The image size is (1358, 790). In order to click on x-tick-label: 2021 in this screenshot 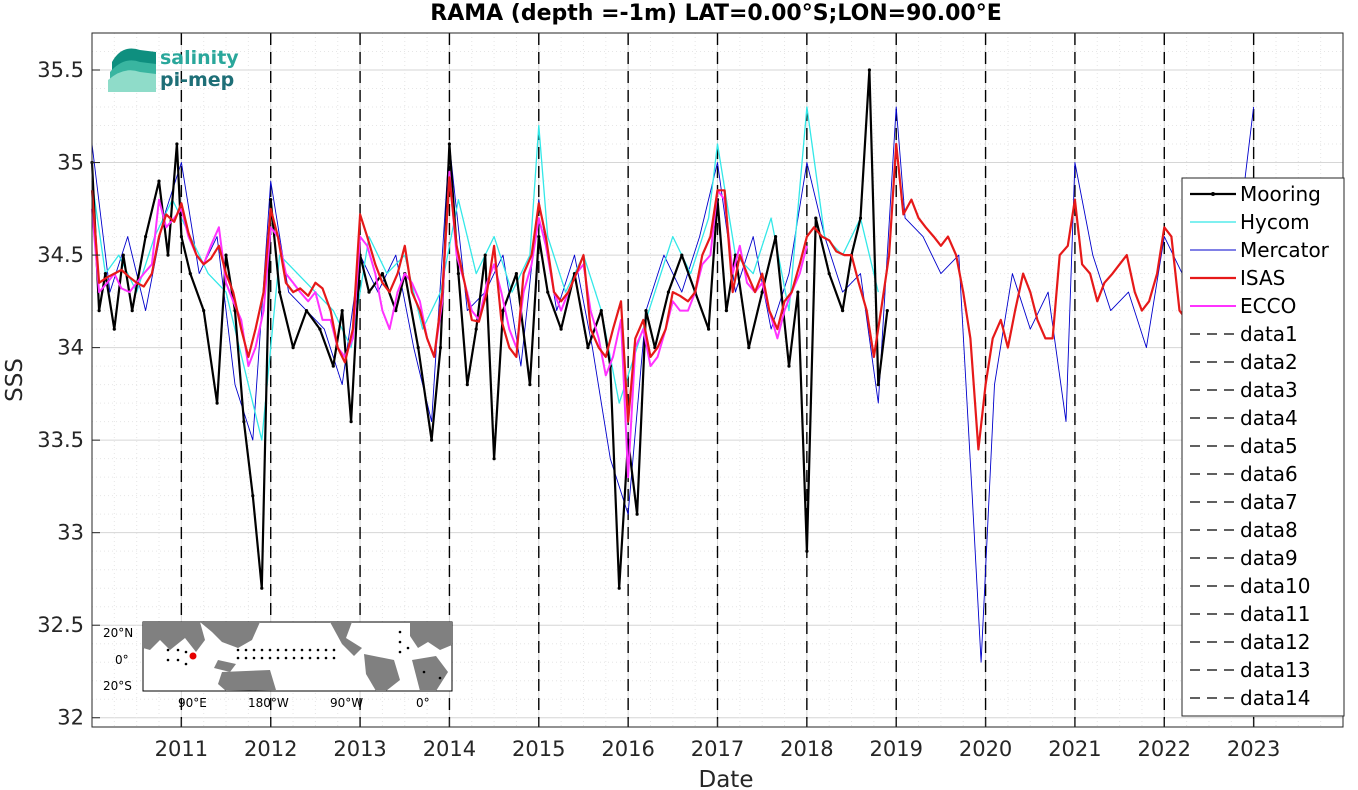, I will do `click(1074, 749)`.